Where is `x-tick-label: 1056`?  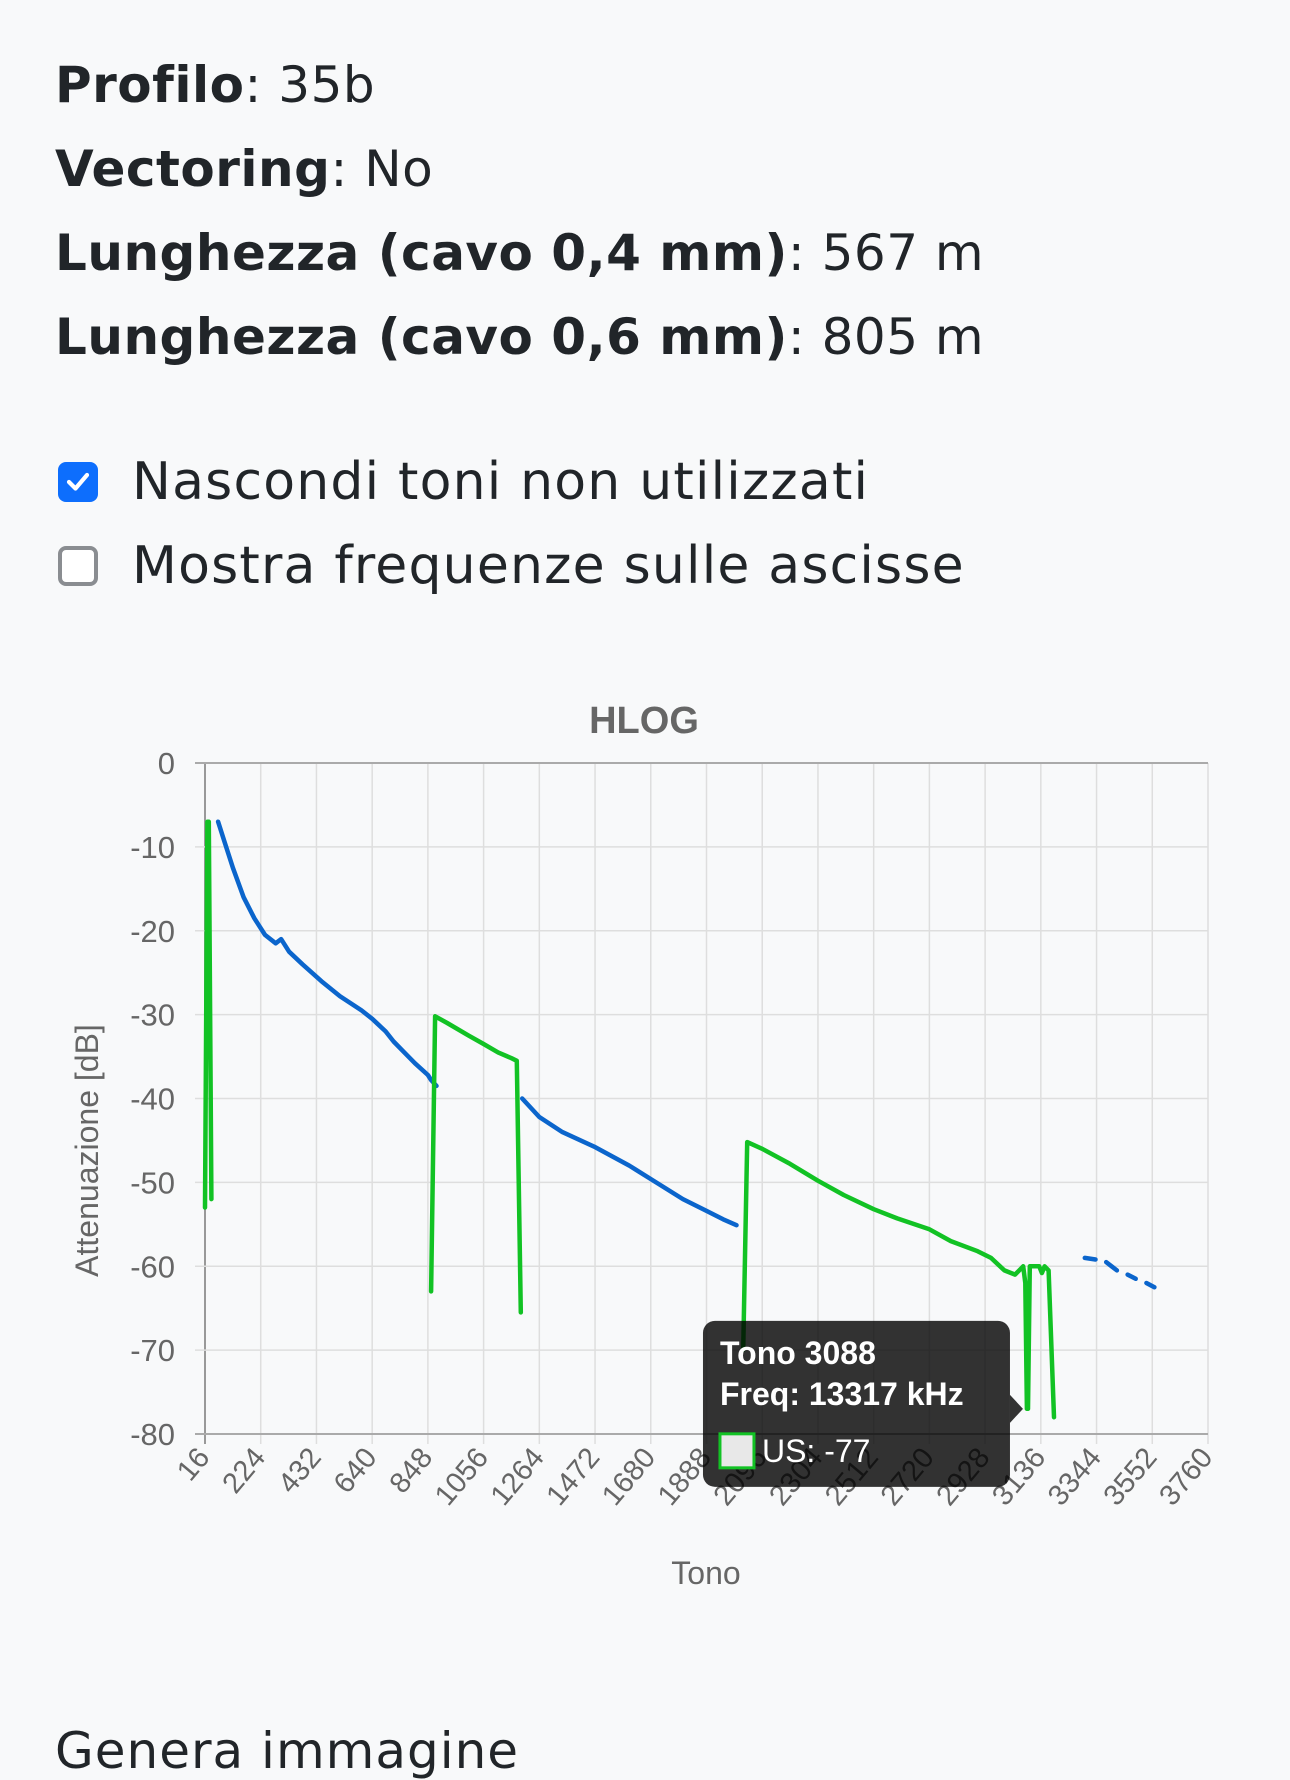 x-tick-label: 1056 is located at coordinates (462, 1477).